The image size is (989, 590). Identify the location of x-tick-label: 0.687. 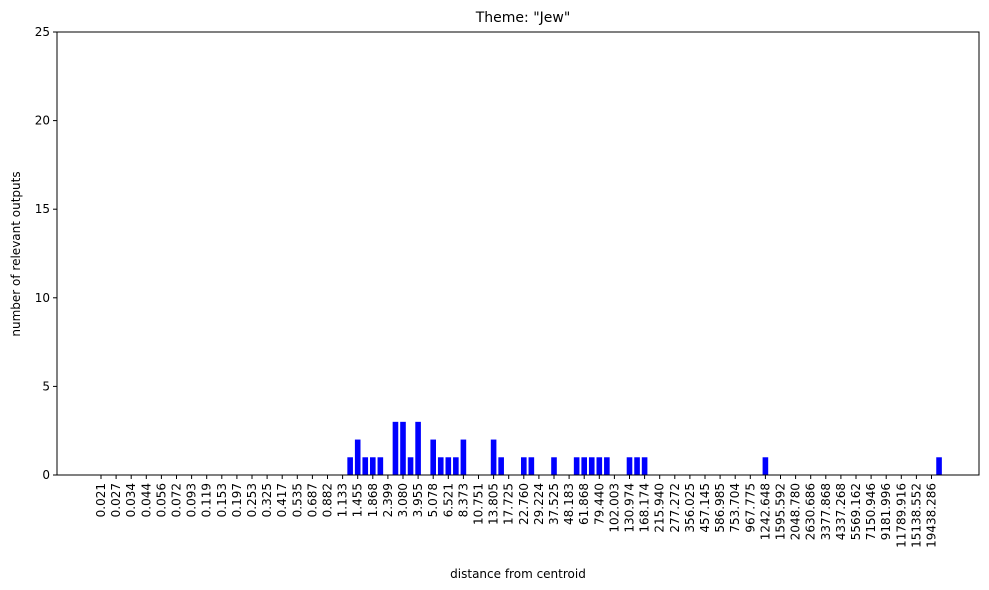
(312, 500).